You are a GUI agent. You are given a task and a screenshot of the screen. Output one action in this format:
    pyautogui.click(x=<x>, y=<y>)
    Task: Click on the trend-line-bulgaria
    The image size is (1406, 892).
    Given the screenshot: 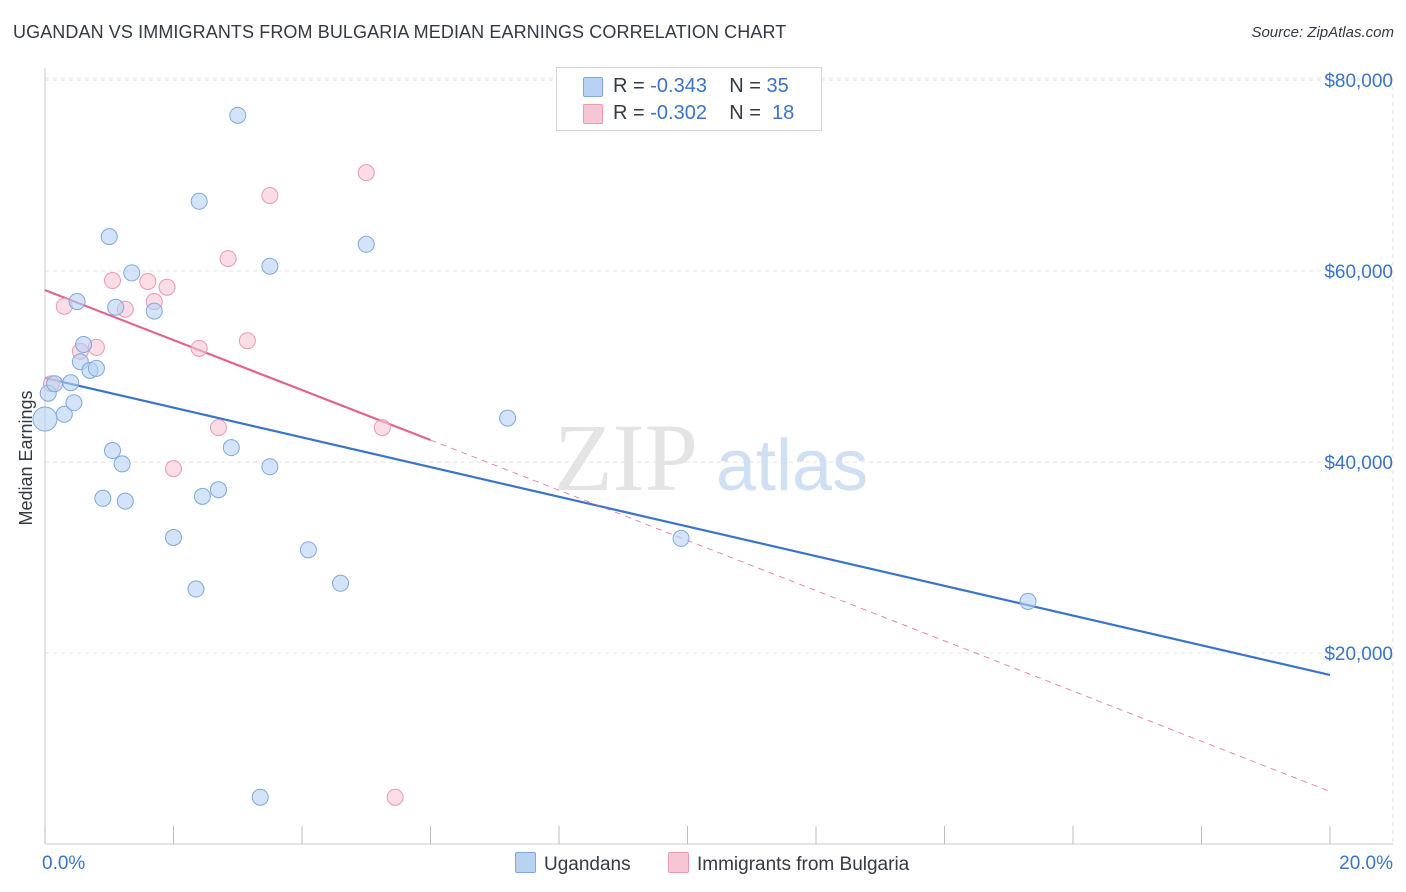 What is the action you would take?
    pyautogui.click(x=237, y=365)
    